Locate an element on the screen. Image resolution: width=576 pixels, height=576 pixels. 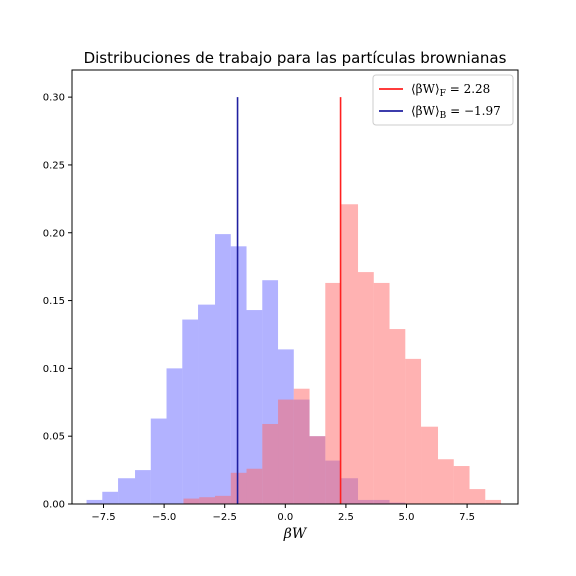
x-tick-label: 2.5 is located at coordinates (346, 517).